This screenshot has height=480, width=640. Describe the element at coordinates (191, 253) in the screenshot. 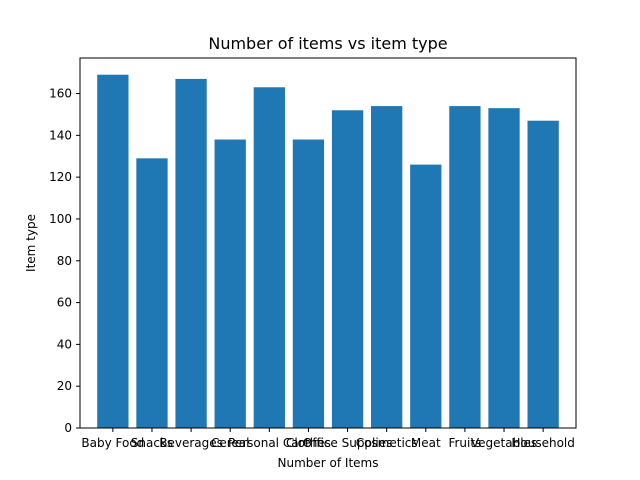

I see `bar-beverages` at that location.